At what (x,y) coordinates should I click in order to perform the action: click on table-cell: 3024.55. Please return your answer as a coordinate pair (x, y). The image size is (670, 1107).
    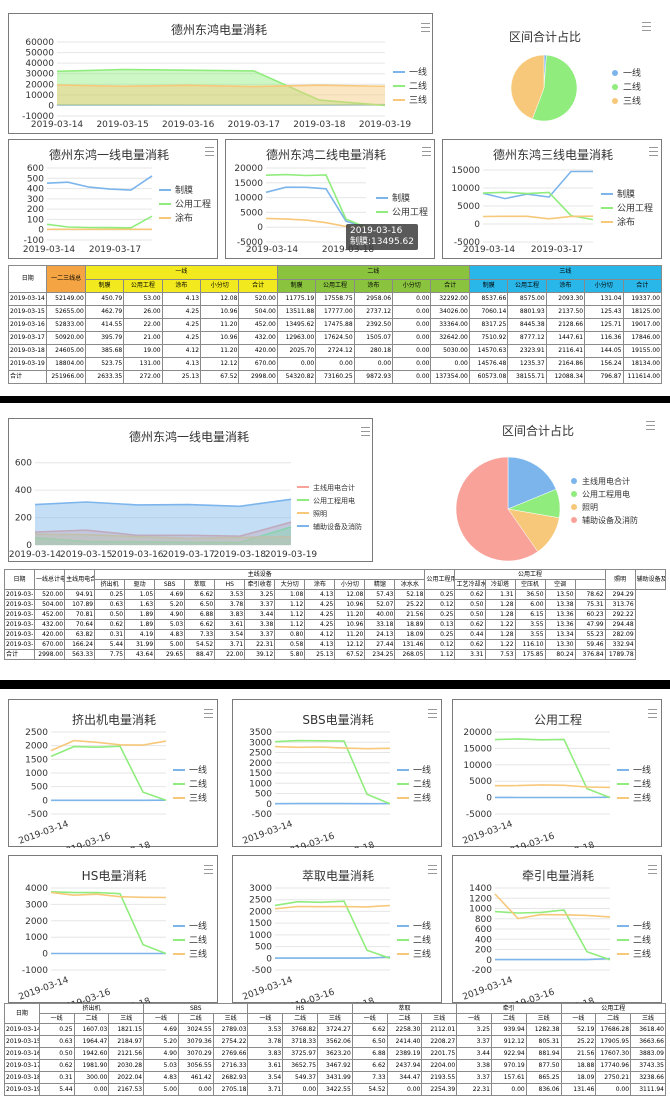
    Looking at the image, I should click on (195, 1029).